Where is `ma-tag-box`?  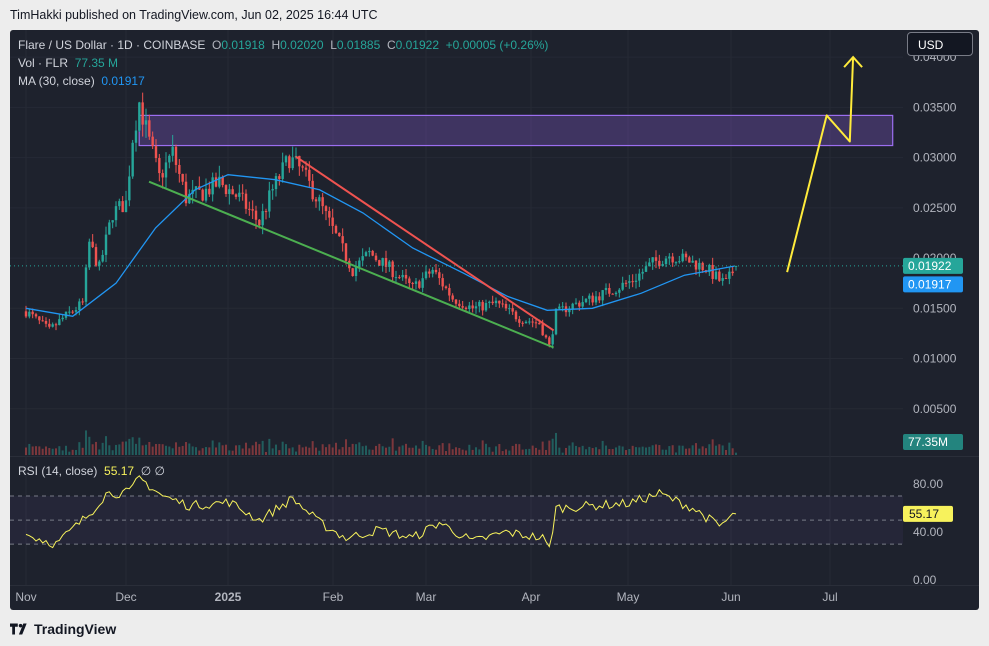 ma-tag-box is located at coordinates (933, 284).